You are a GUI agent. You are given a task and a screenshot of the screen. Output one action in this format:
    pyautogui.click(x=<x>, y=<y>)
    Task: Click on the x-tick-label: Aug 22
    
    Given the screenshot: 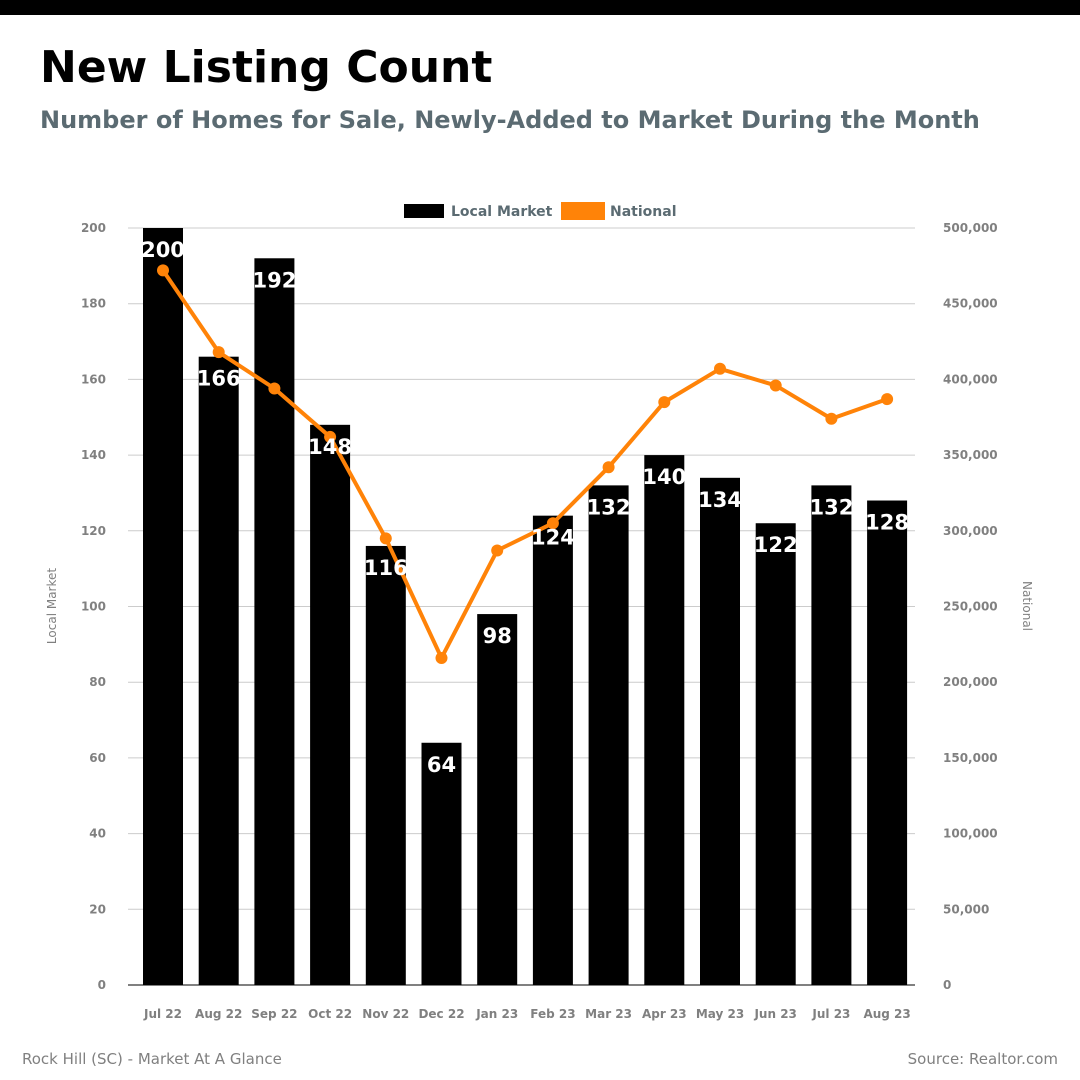 What is the action you would take?
    pyautogui.click(x=218, y=1014)
    